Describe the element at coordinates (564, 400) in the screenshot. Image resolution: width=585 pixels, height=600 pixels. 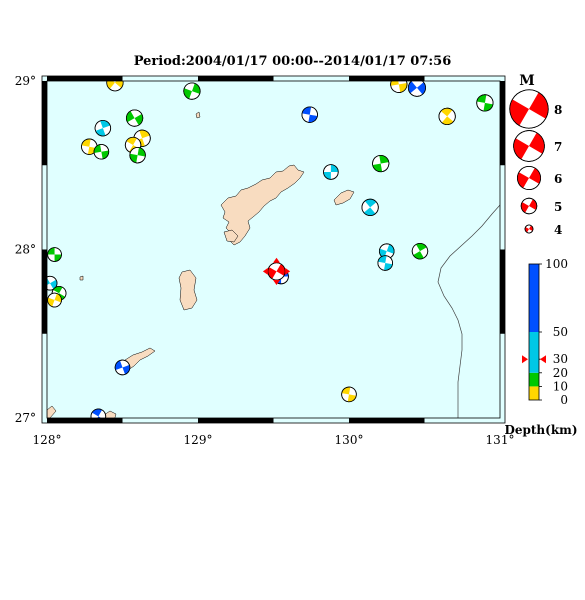
I see `depth-tick-label: 0` at that location.